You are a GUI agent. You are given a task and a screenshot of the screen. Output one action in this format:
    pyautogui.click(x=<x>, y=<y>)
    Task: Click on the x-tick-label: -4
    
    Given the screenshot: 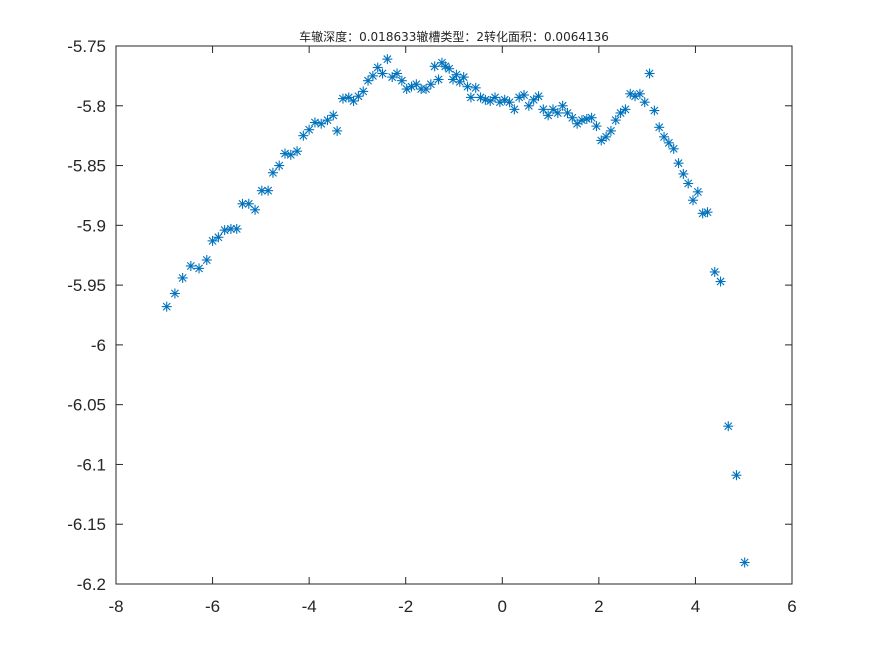 What is the action you would take?
    pyautogui.click(x=309, y=606)
    